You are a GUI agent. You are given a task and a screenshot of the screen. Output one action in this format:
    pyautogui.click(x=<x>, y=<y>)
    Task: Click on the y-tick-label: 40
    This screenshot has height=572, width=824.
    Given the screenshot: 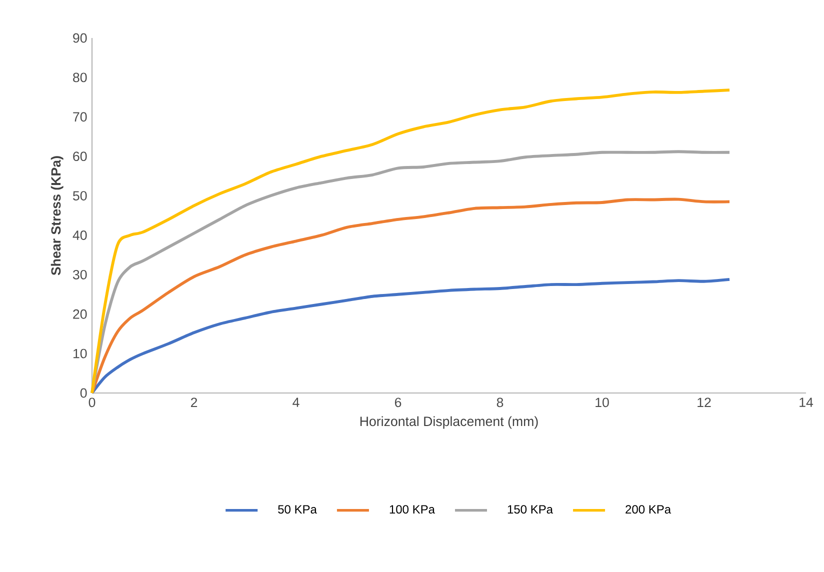 What is the action you would take?
    pyautogui.click(x=79, y=235)
    